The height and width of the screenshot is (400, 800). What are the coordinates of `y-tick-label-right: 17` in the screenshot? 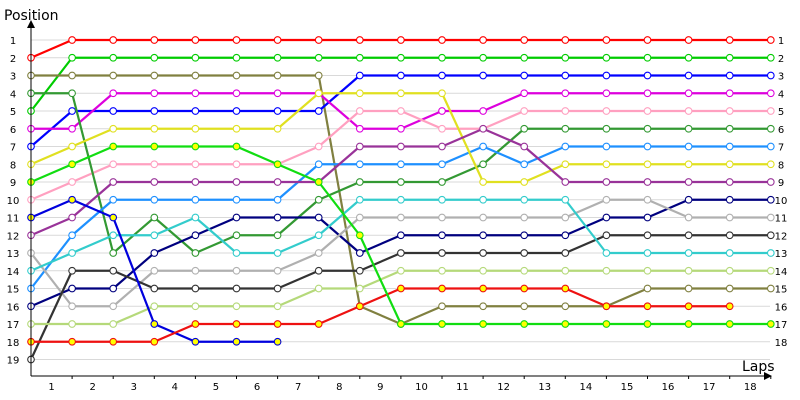 It's located at (781, 325).